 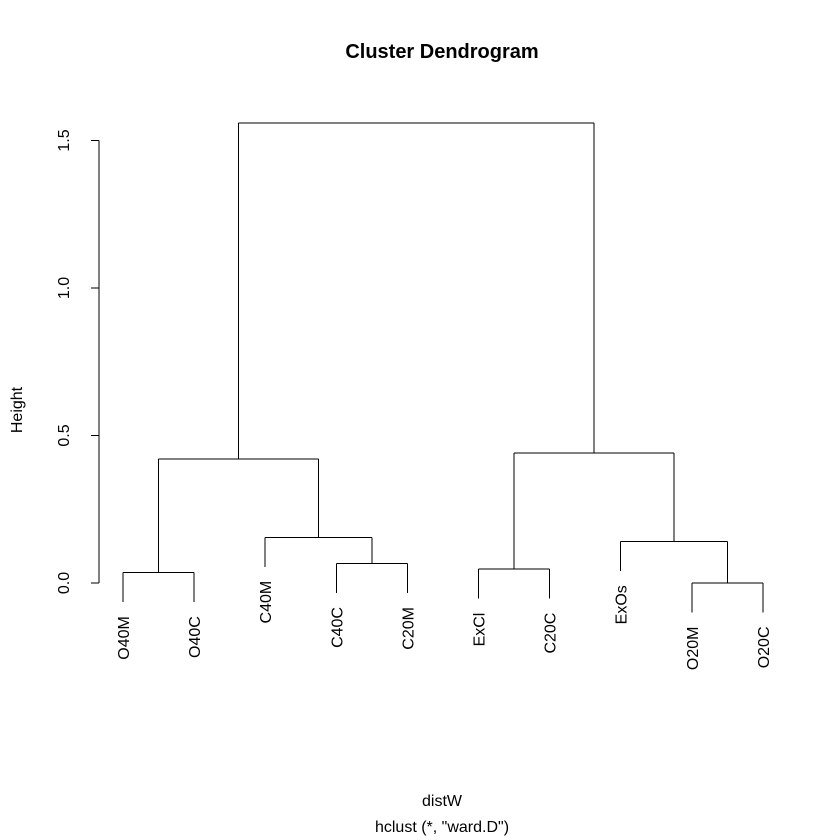 I want to click on y-tick-label: 0.0, so click(x=64, y=583).